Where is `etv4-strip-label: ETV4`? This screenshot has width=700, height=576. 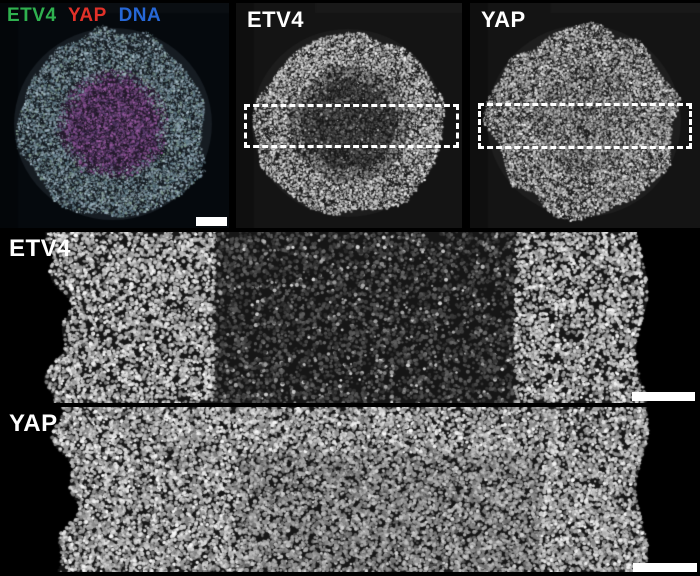
etv4-strip-label: ETV4 is located at coordinates (40, 248).